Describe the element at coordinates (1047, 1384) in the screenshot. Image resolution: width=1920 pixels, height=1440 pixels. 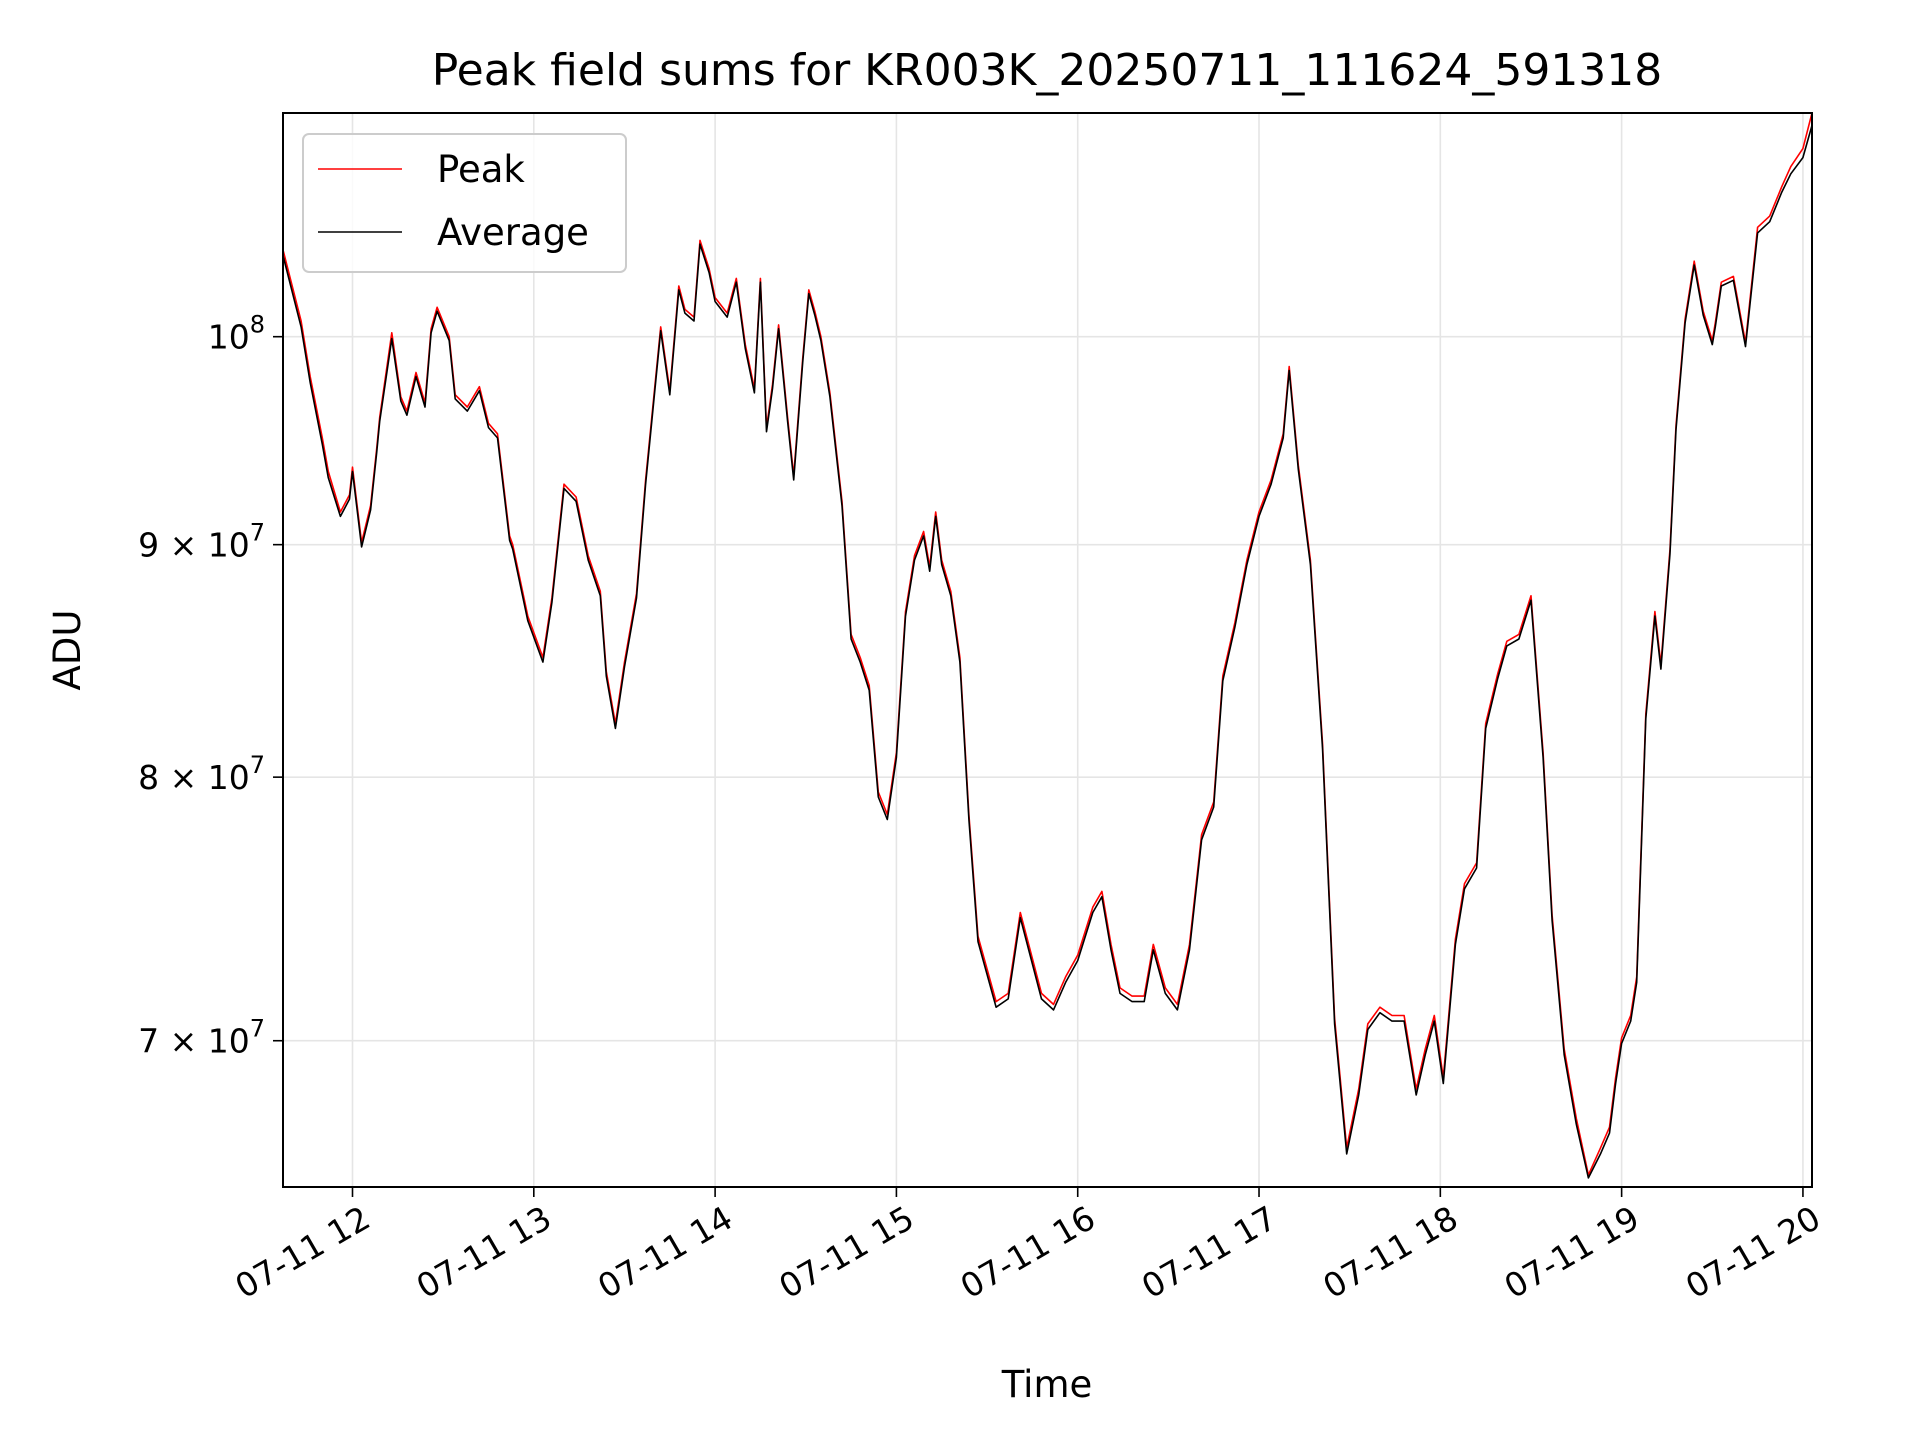
I see `x-axis-label: Time` at that location.